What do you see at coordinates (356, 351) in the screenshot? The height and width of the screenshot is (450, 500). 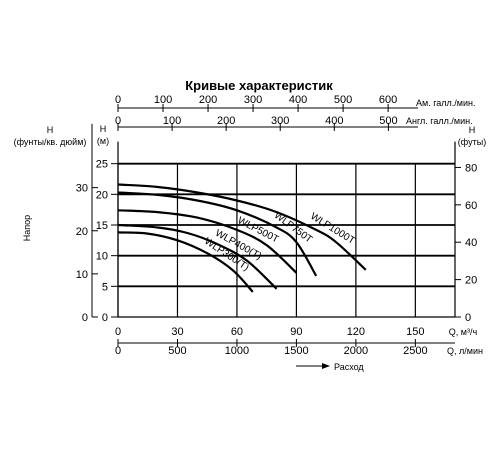 I see `tick-label-q-lmin: 2000` at bounding box center [356, 351].